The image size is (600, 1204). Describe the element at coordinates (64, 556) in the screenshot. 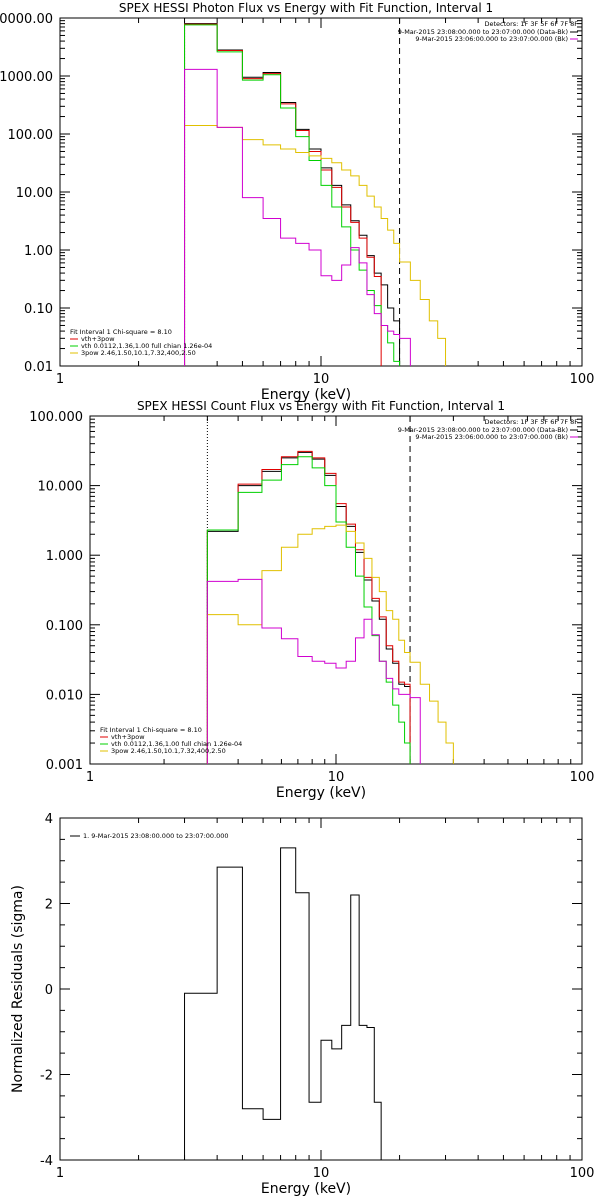

I see `y-tick-label: 1.000` at that location.